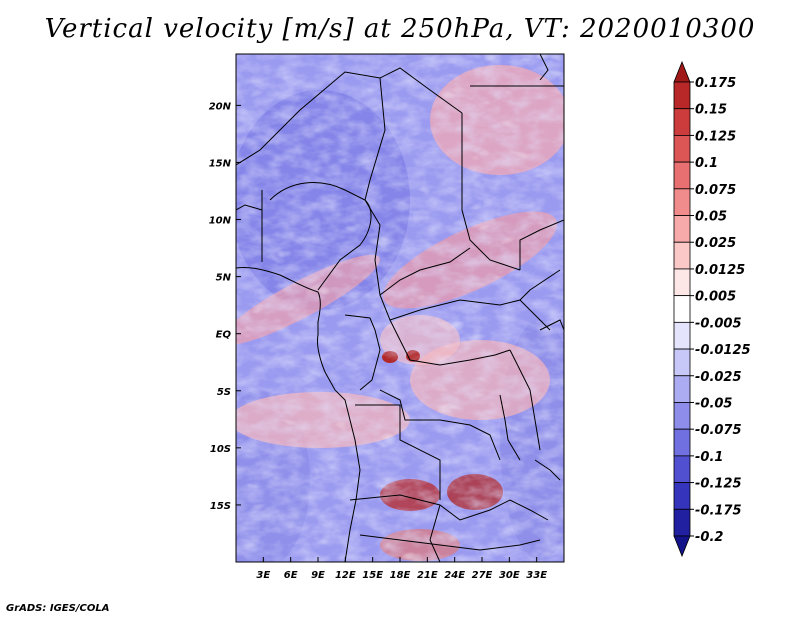 The image size is (800, 618). I want to click on x-tick-label: 24E, so click(454, 575).